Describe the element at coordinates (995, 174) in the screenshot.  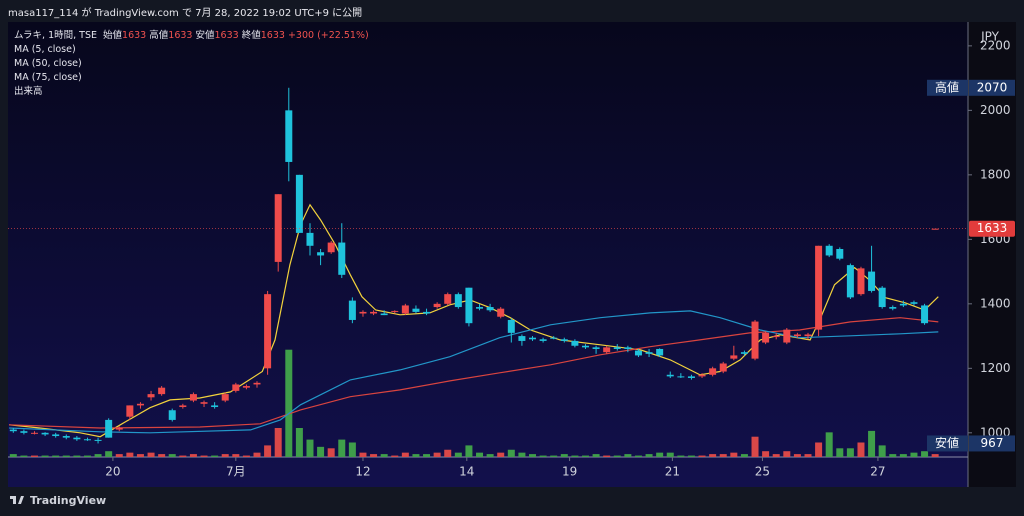
I see `y-tick-label: 1800` at that location.